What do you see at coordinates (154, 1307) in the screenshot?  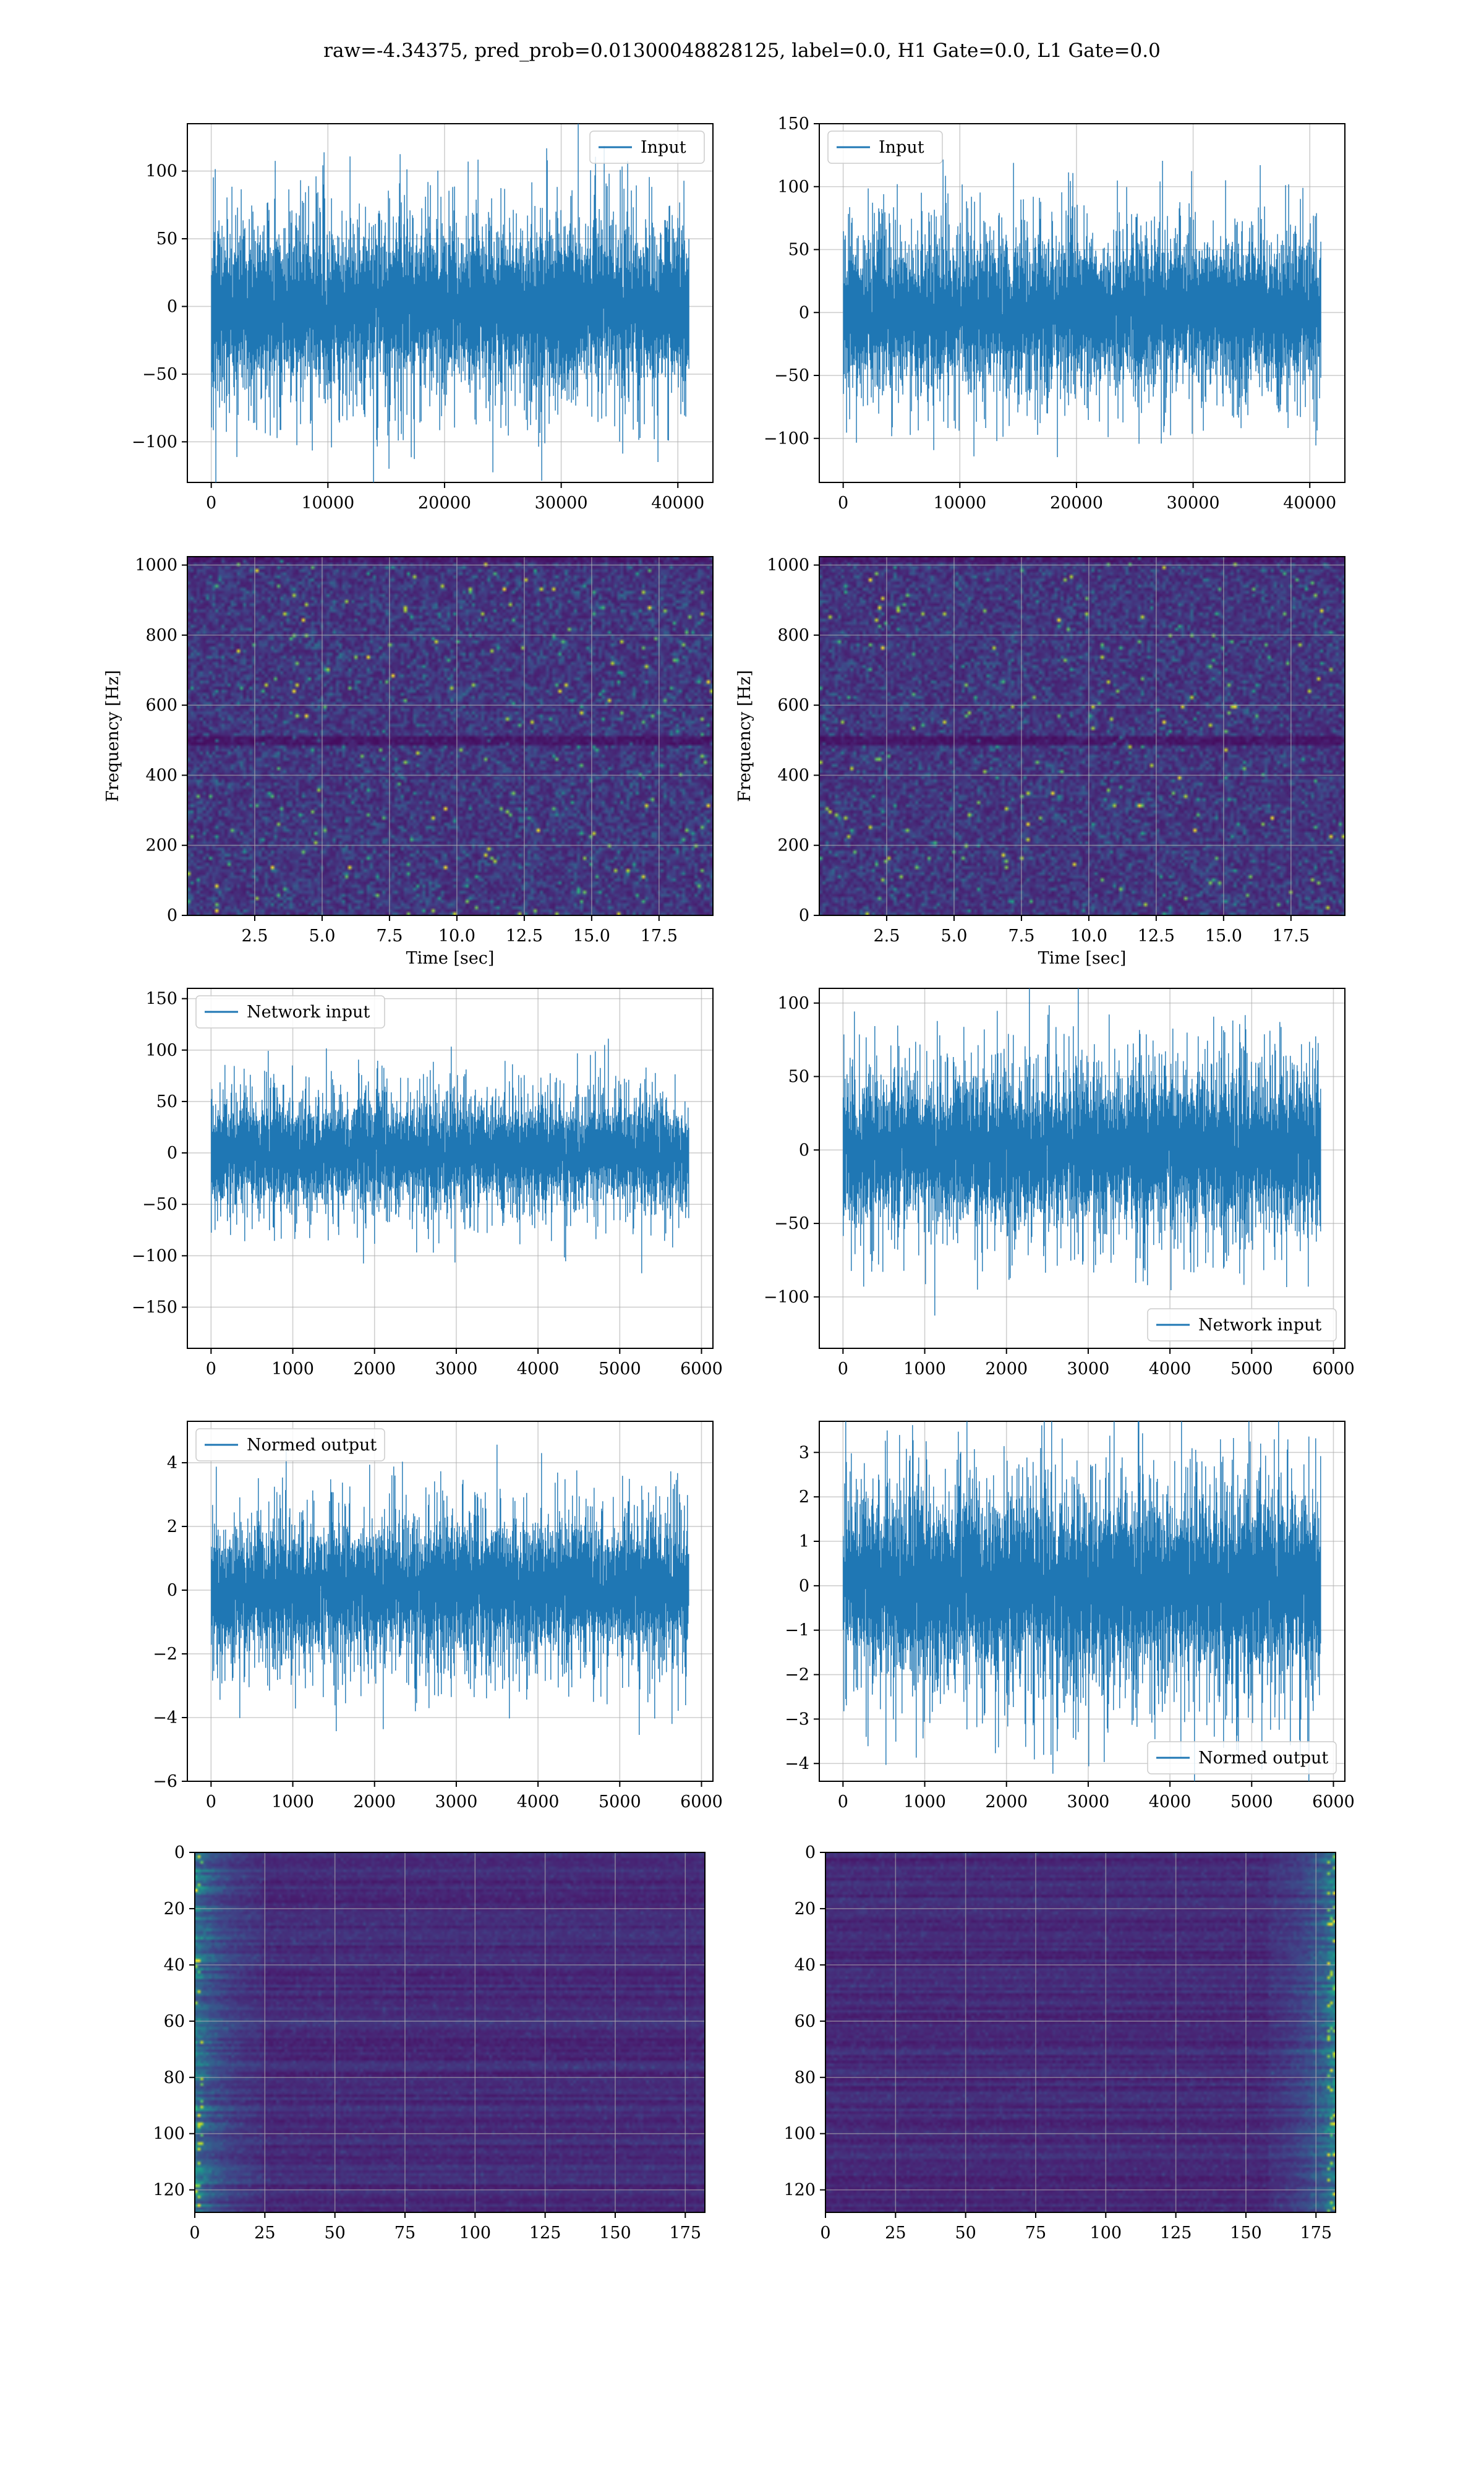 I see `y-tick-label: −150` at bounding box center [154, 1307].